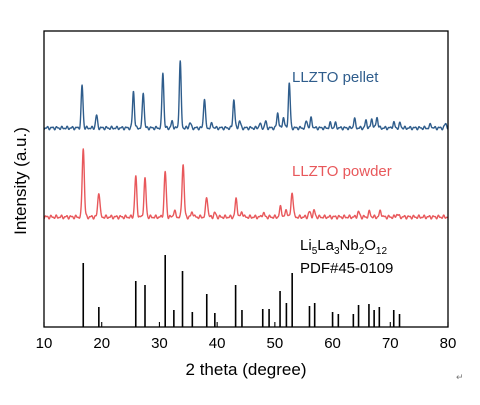 The width and height of the screenshot is (480, 405). Describe the element at coordinates (343, 247) in the screenshot. I see `reference-formula: Li5La3Nb2O12` at that location.